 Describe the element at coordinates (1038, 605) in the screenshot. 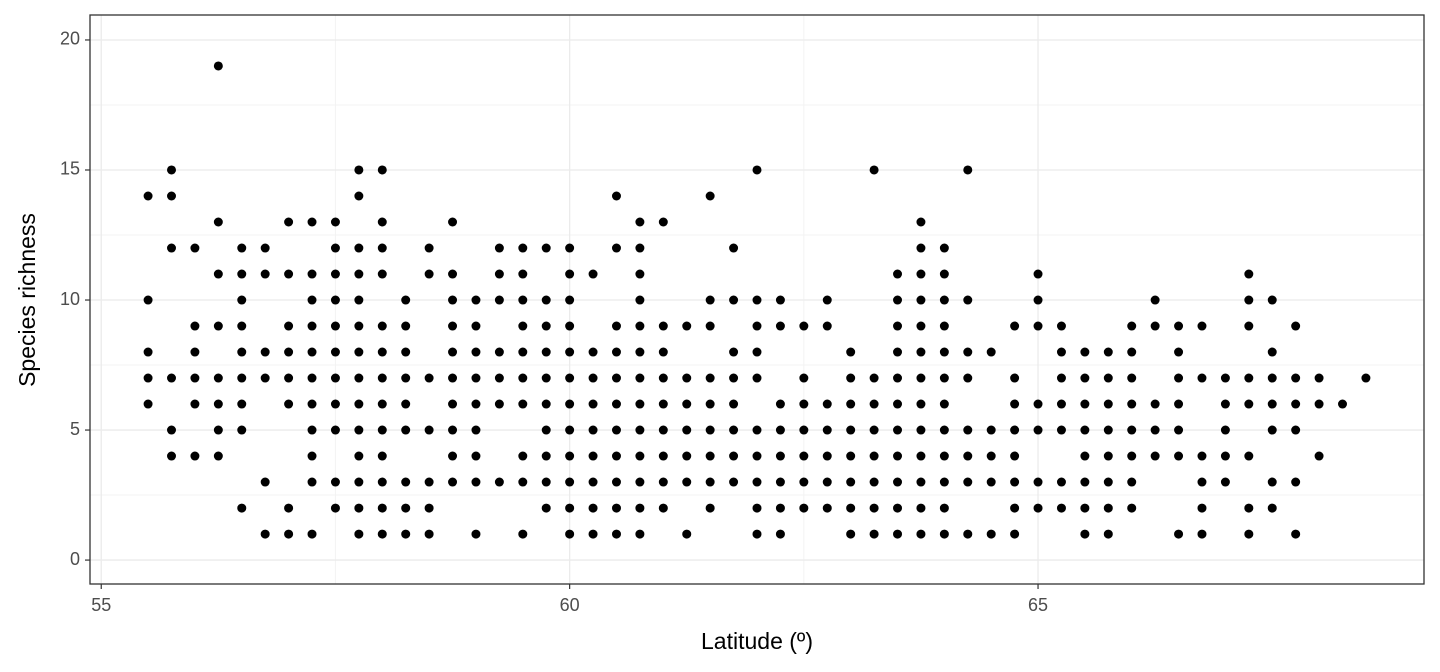

I see `x-tick-label: 65` at that location.